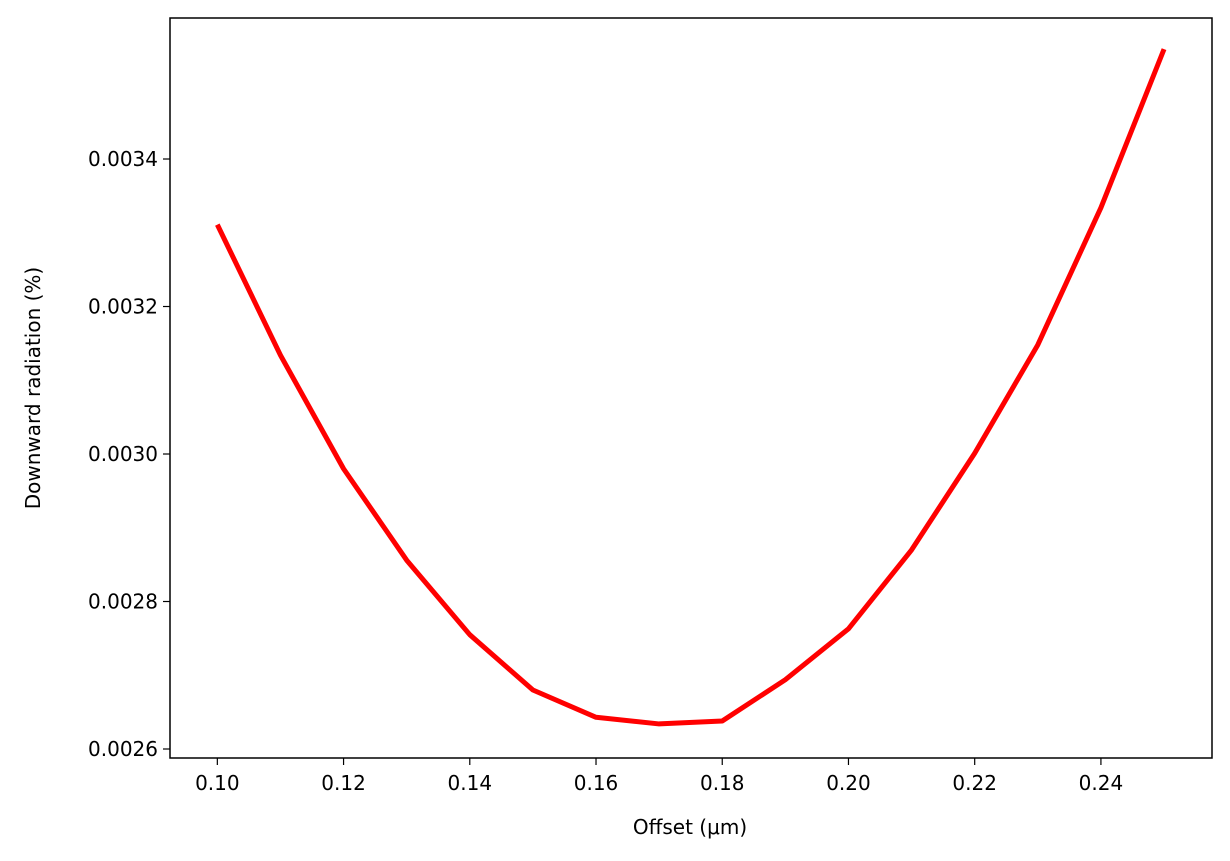 Image resolution: width=1230 pixels, height=861 pixels. I want to click on y-tick-label: 0.0028, so click(123, 602).